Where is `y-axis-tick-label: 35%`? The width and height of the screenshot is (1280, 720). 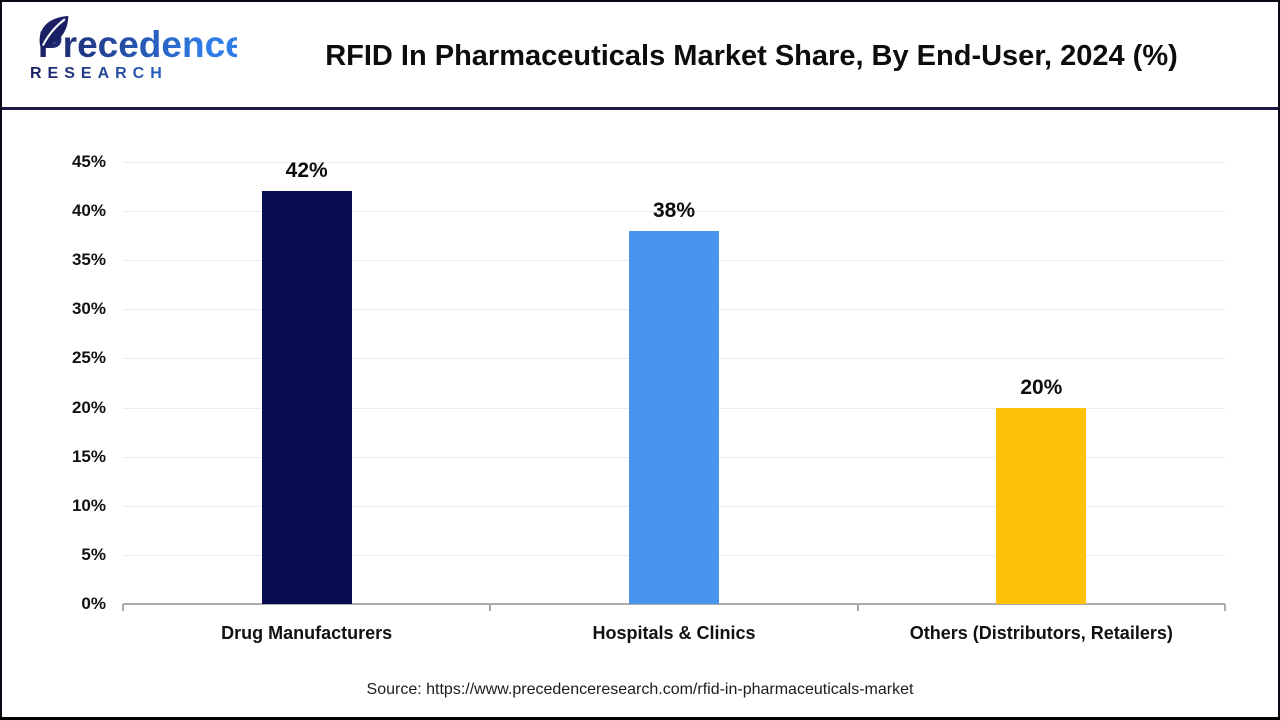
y-axis-tick-label: 35% is located at coordinates (88, 260).